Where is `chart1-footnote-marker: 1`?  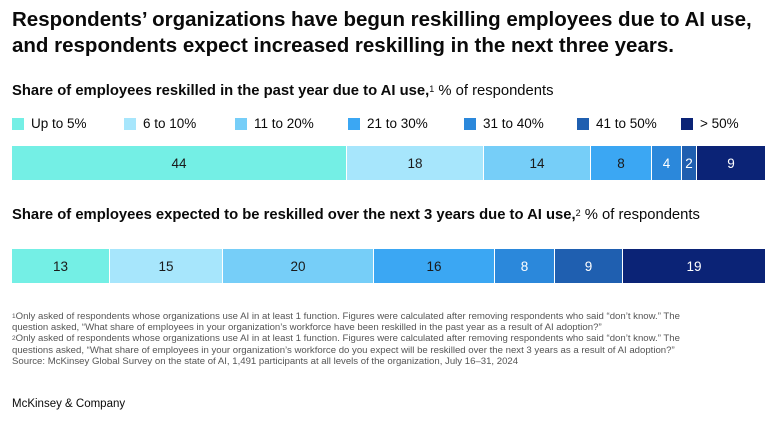 chart1-footnote-marker: 1 is located at coordinates (432, 89).